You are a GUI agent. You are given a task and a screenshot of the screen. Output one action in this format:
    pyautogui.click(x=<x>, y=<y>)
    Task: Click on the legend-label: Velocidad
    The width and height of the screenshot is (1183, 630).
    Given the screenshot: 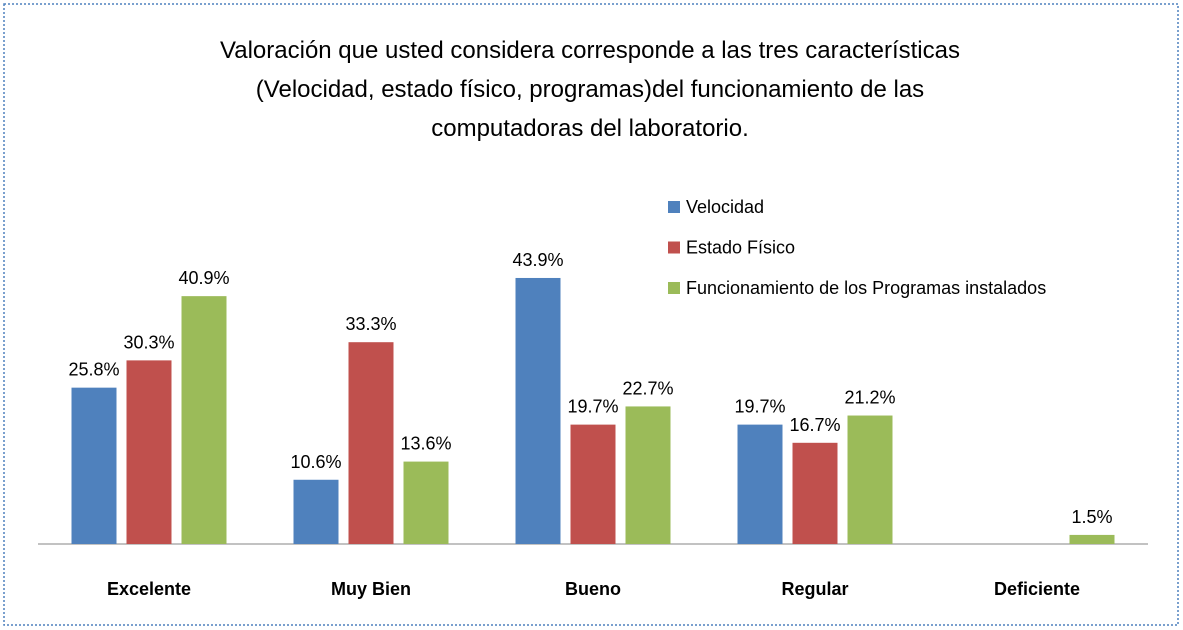 What is the action you would take?
    pyautogui.click(x=725, y=207)
    